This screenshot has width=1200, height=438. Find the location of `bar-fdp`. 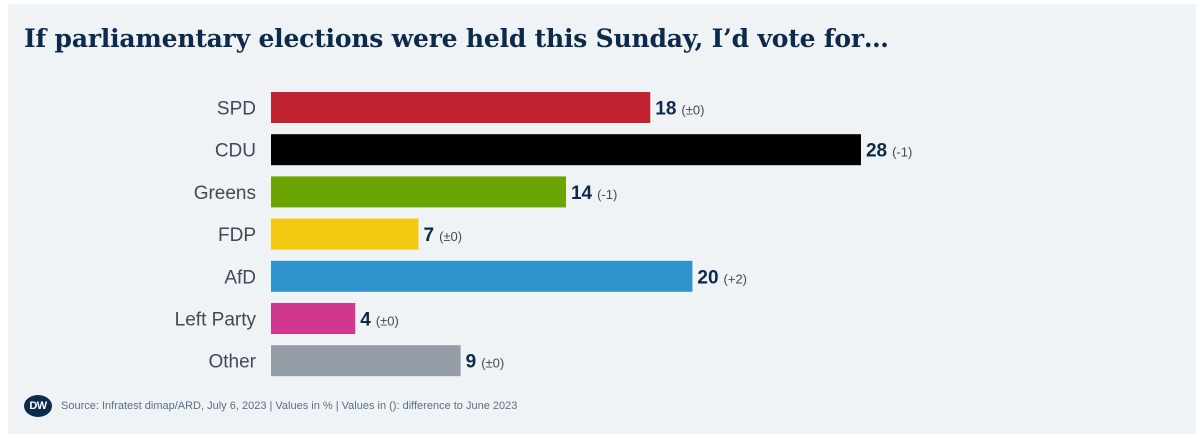

bar-fdp is located at coordinates (345, 234).